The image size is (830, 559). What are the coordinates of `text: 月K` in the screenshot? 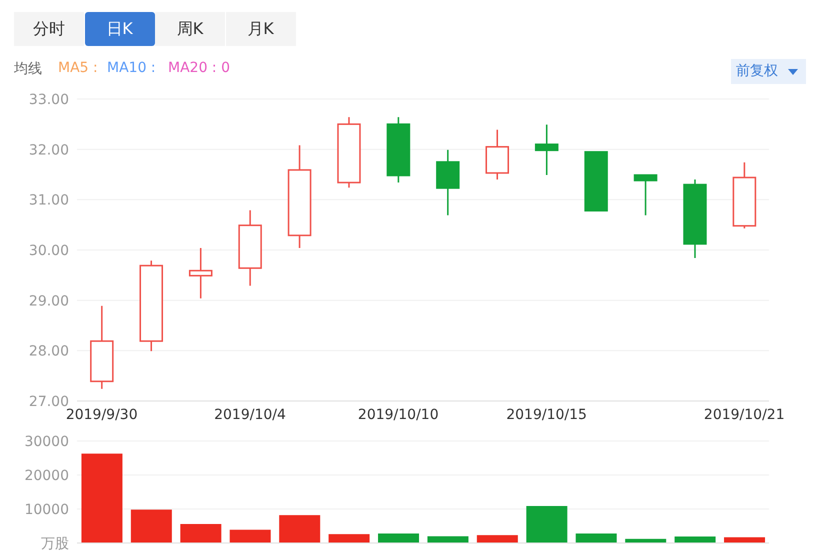 It's located at (261, 29).